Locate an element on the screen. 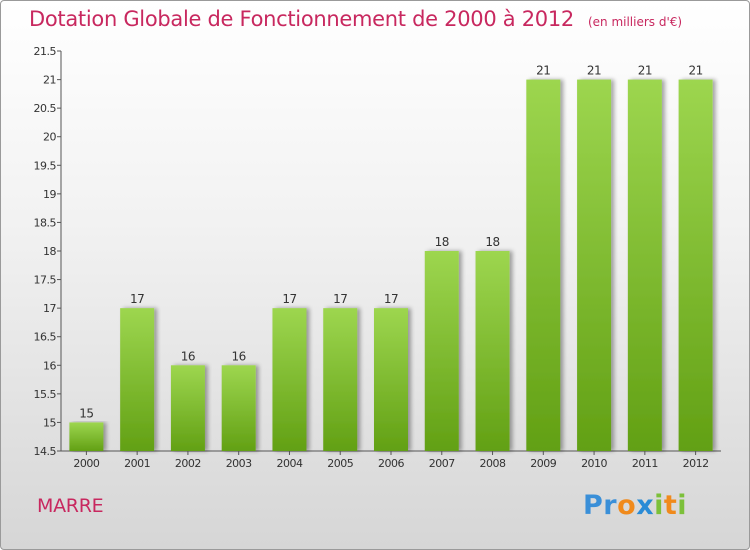 The height and width of the screenshot is (550, 750). y-tick-label: 20 is located at coordinates (49, 137).